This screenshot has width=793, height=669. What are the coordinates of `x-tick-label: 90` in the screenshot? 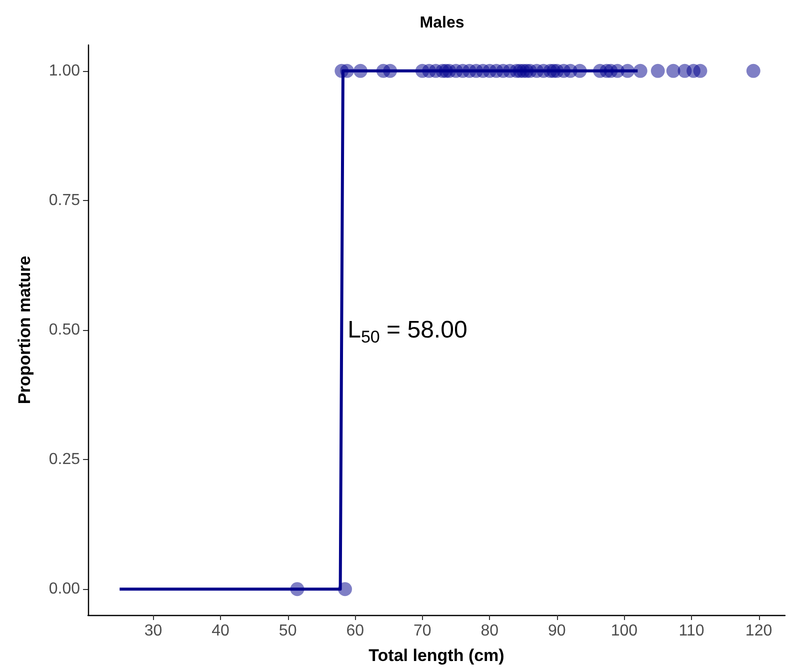 It's located at (557, 631).